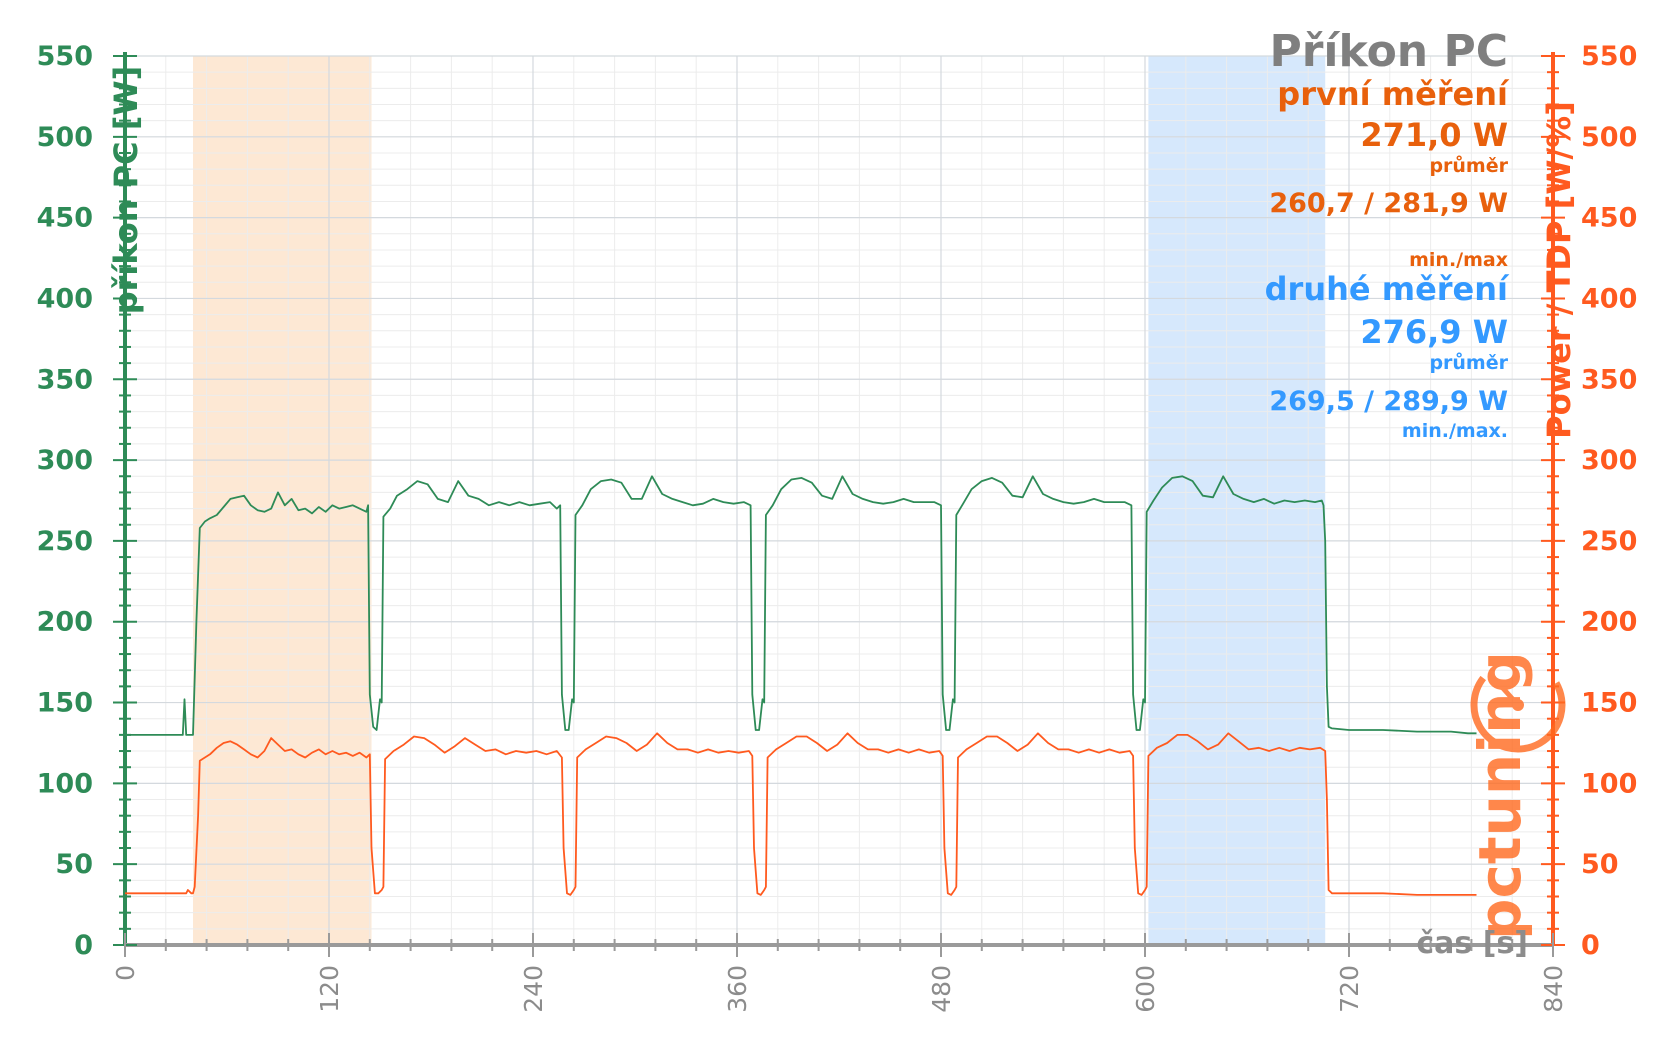 This screenshot has height=1044, width=1657. What do you see at coordinates (126, 190) in the screenshot?
I see `y-axis-left-label: příkon PC [W]` at bounding box center [126, 190].